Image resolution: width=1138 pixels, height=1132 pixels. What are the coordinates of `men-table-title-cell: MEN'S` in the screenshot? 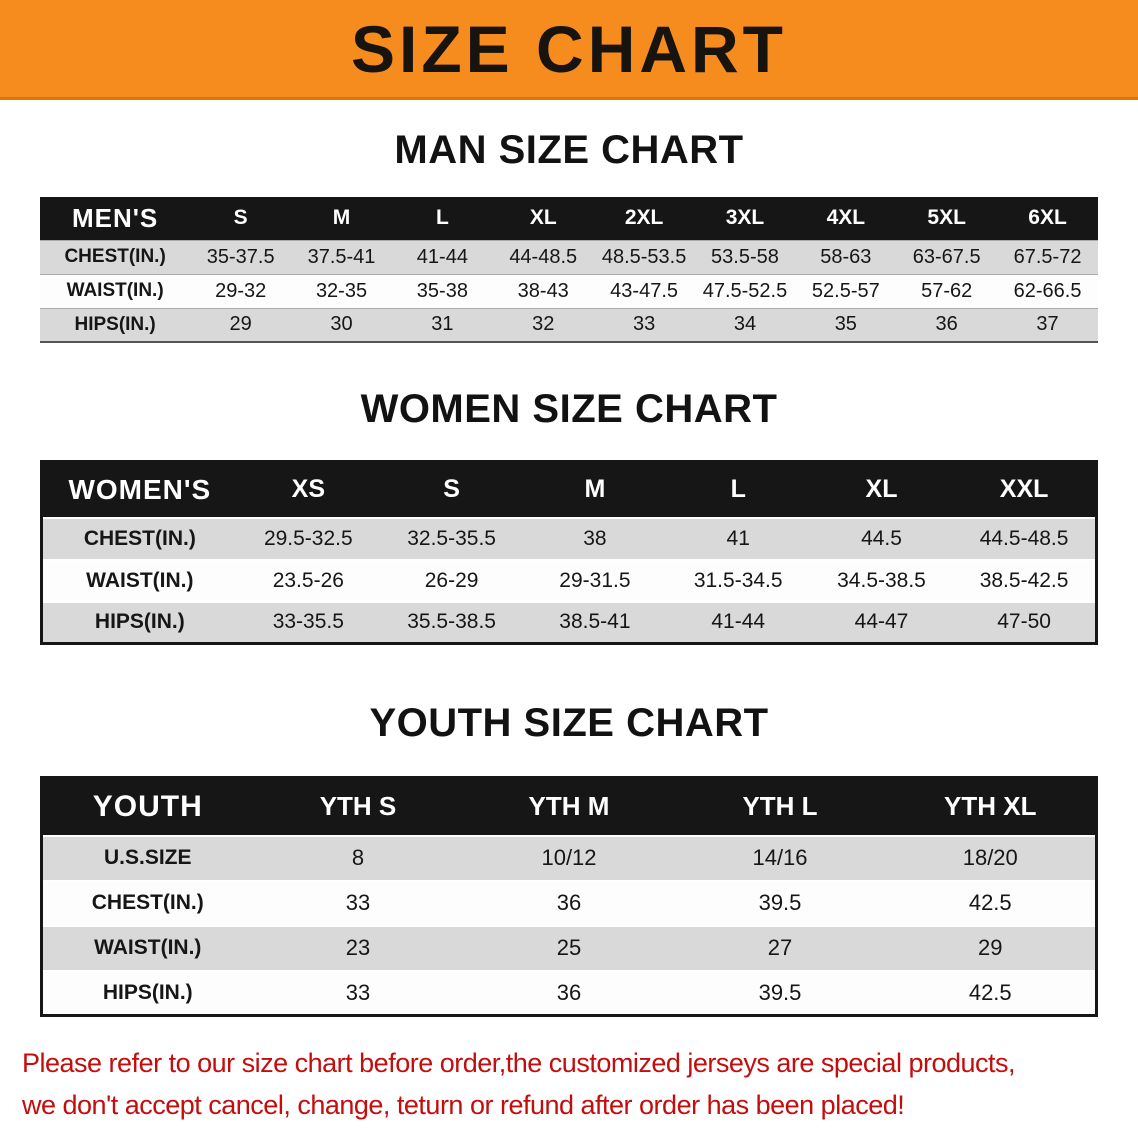 It's located at (115, 218).